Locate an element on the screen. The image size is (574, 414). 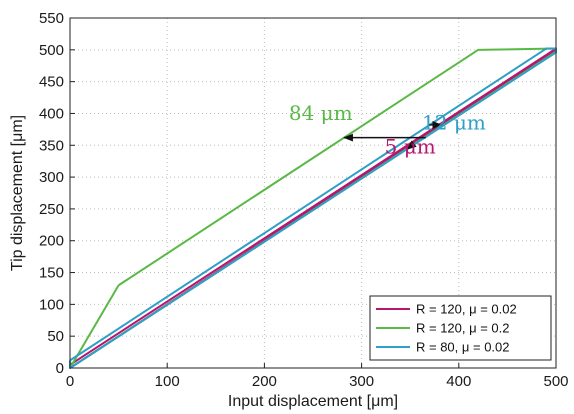
x-tick-label: 200 is located at coordinates (264, 381).